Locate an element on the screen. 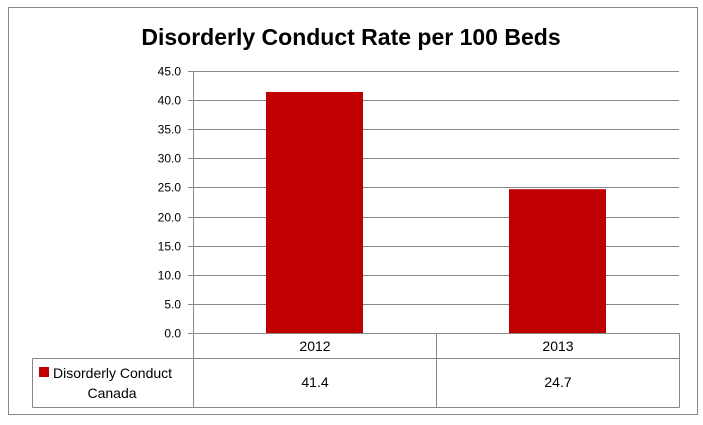 This screenshot has height=425, width=703. y-tick-label: 20.0 is located at coordinates (170, 218).